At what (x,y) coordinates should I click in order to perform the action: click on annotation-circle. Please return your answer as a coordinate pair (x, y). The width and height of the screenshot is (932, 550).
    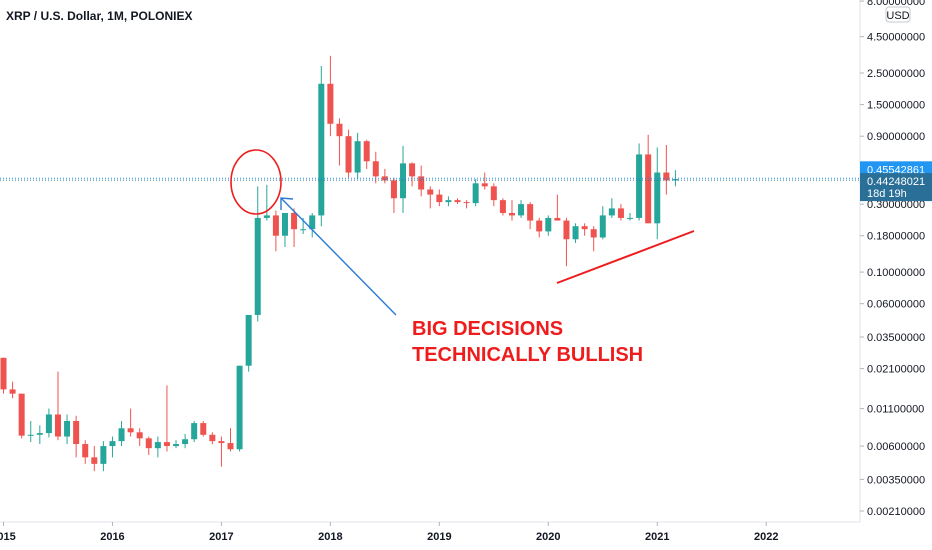
    Looking at the image, I should click on (256, 182).